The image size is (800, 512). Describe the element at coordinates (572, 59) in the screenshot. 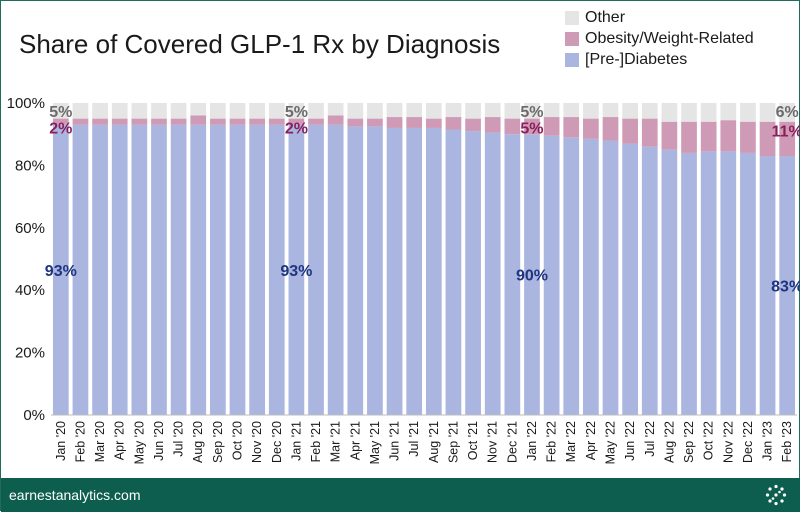

I see `legend-swatch-diabetes` at that location.